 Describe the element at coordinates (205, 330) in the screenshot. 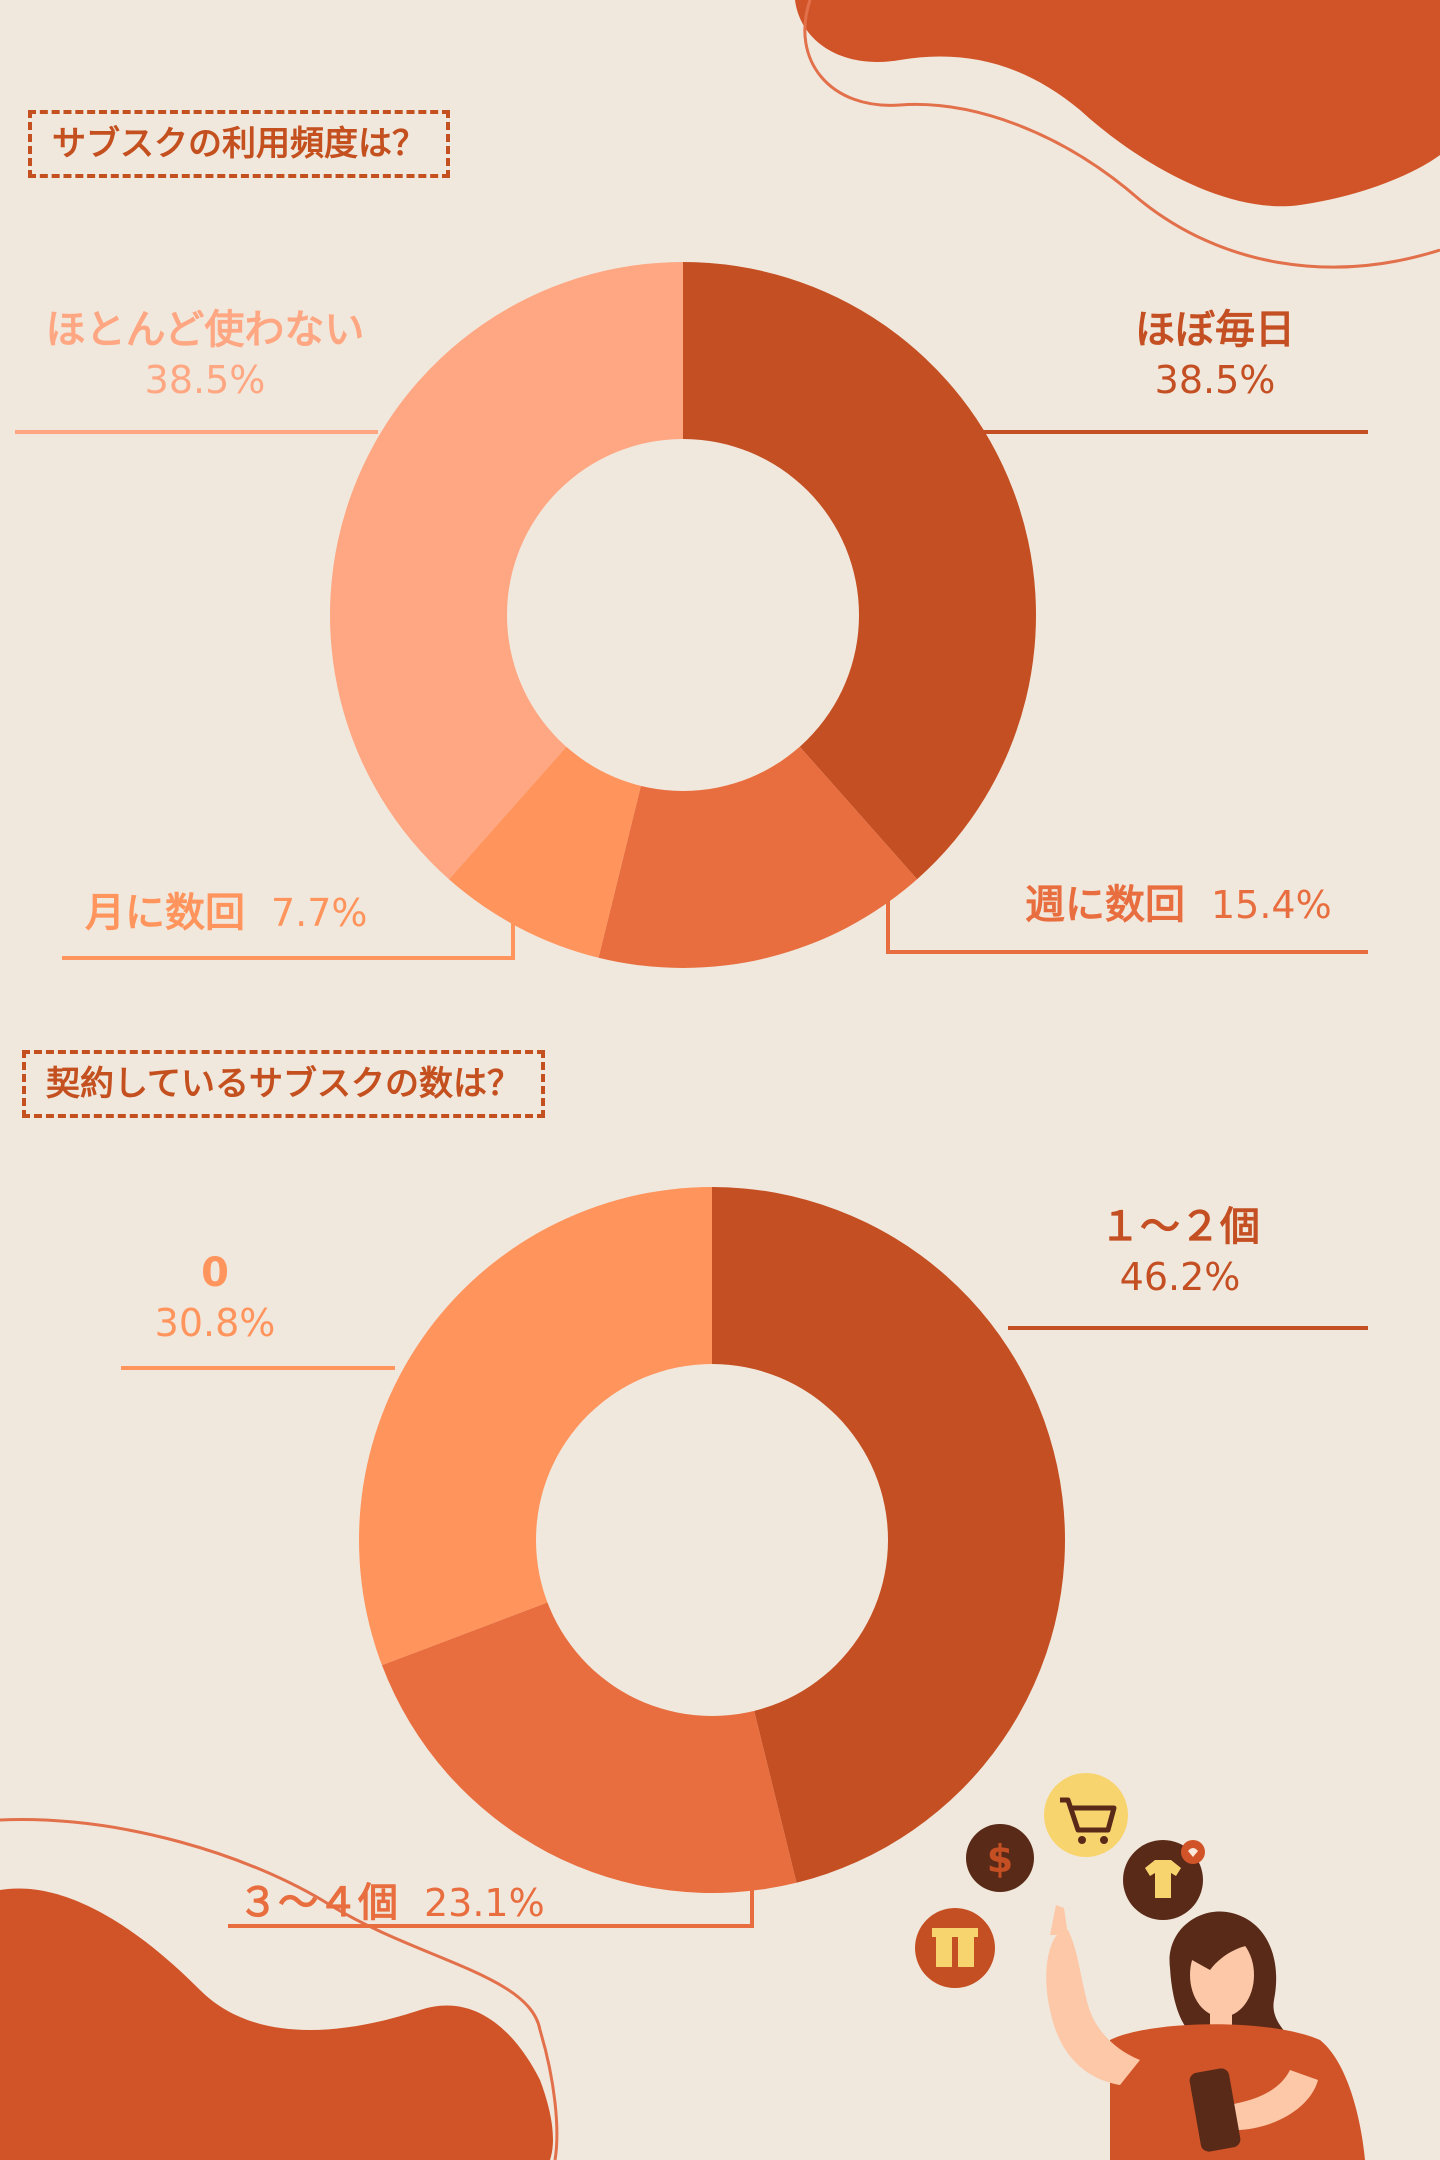

I see `label-rarely-name: ほとんど使わない` at that location.